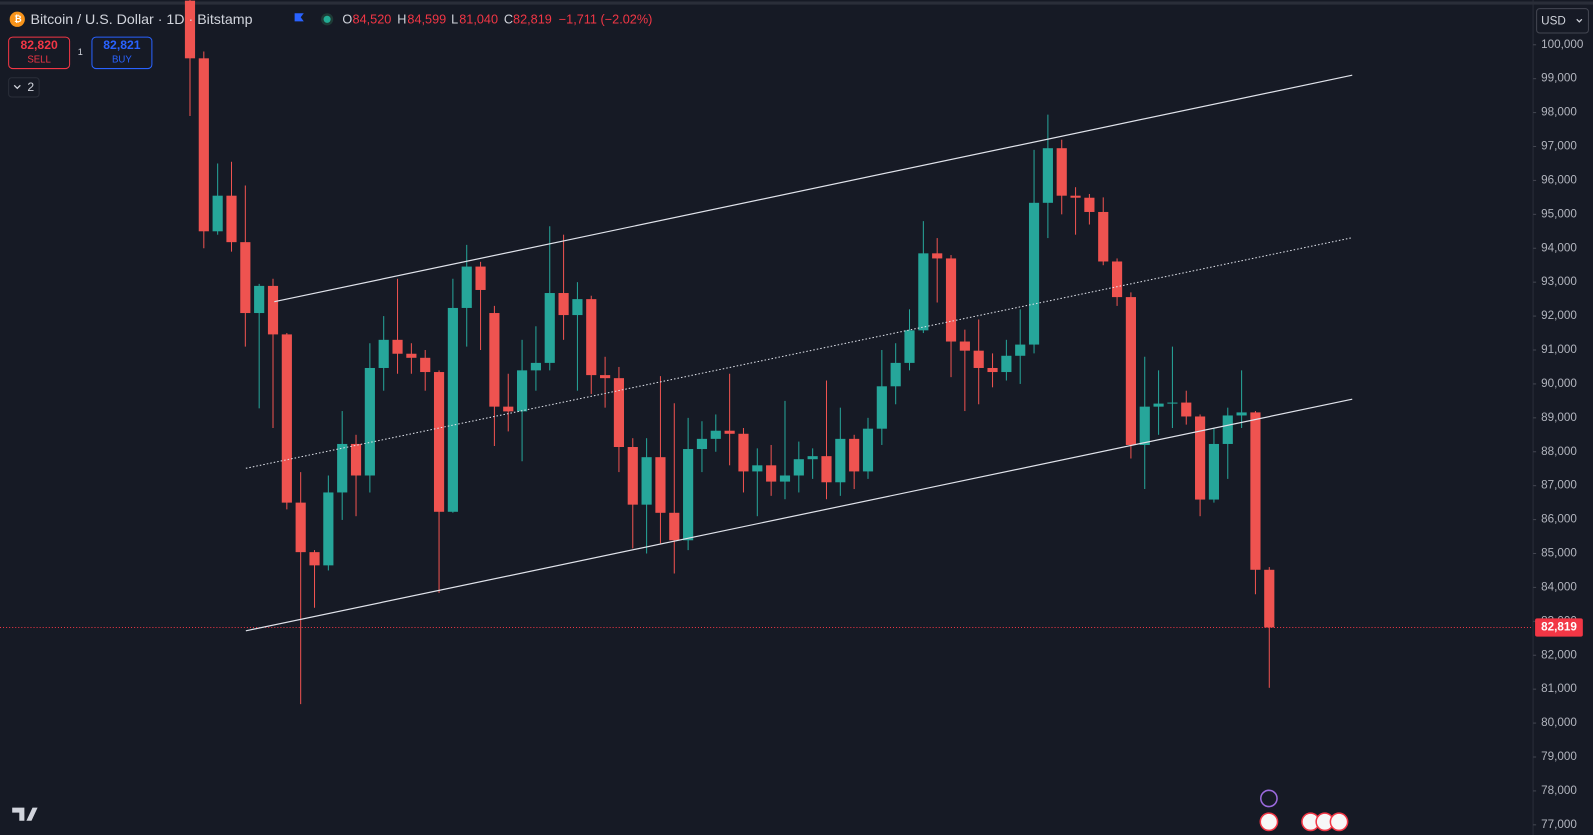  I want to click on currency-select, so click(1562, 21).